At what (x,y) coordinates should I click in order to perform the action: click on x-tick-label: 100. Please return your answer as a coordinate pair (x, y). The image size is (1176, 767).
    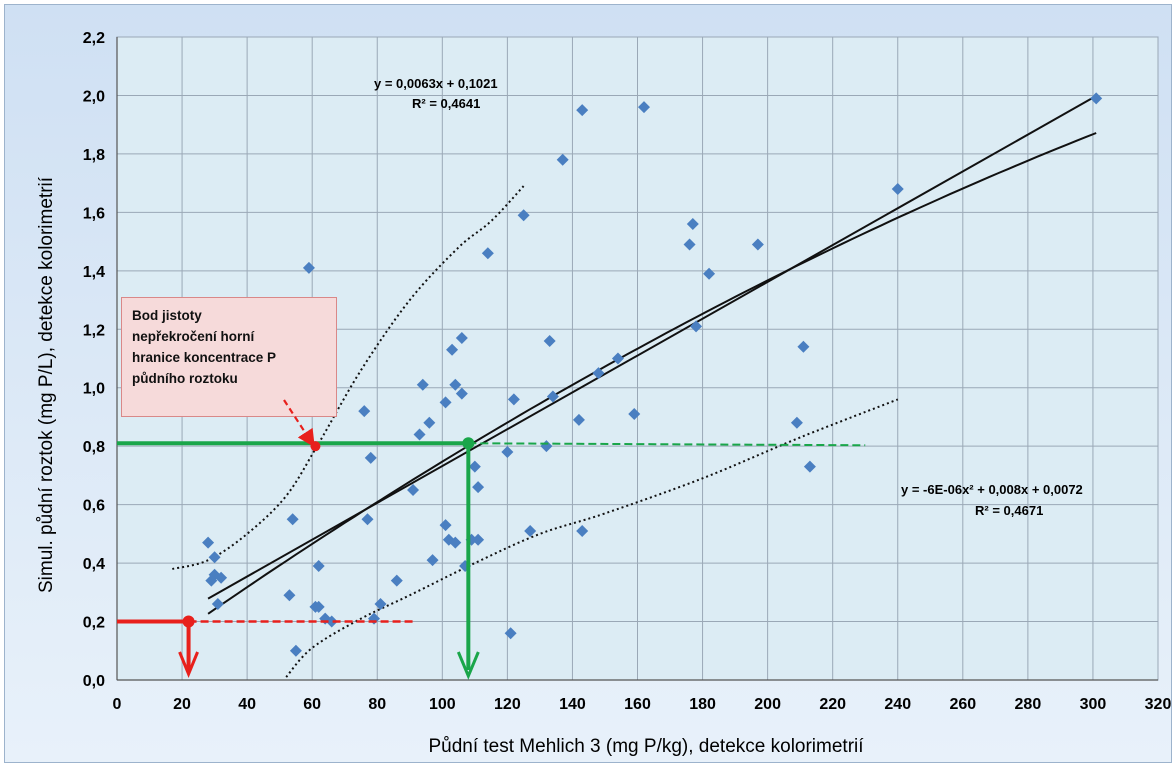
    Looking at the image, I should click on (442, 704).